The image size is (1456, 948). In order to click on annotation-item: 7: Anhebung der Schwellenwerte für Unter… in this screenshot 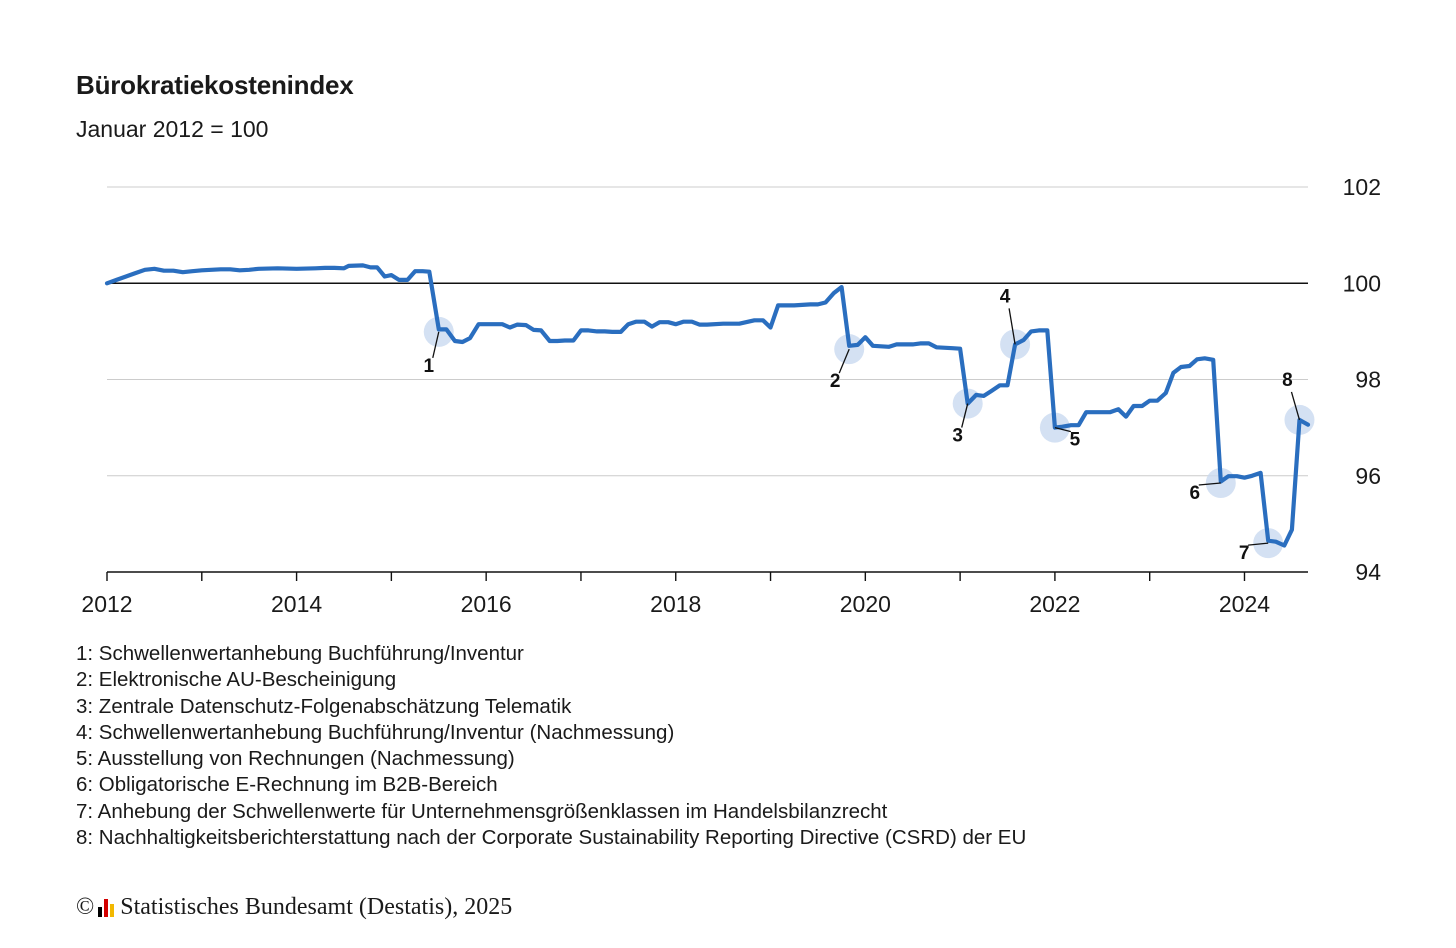, I will do `click(482, 811)`.